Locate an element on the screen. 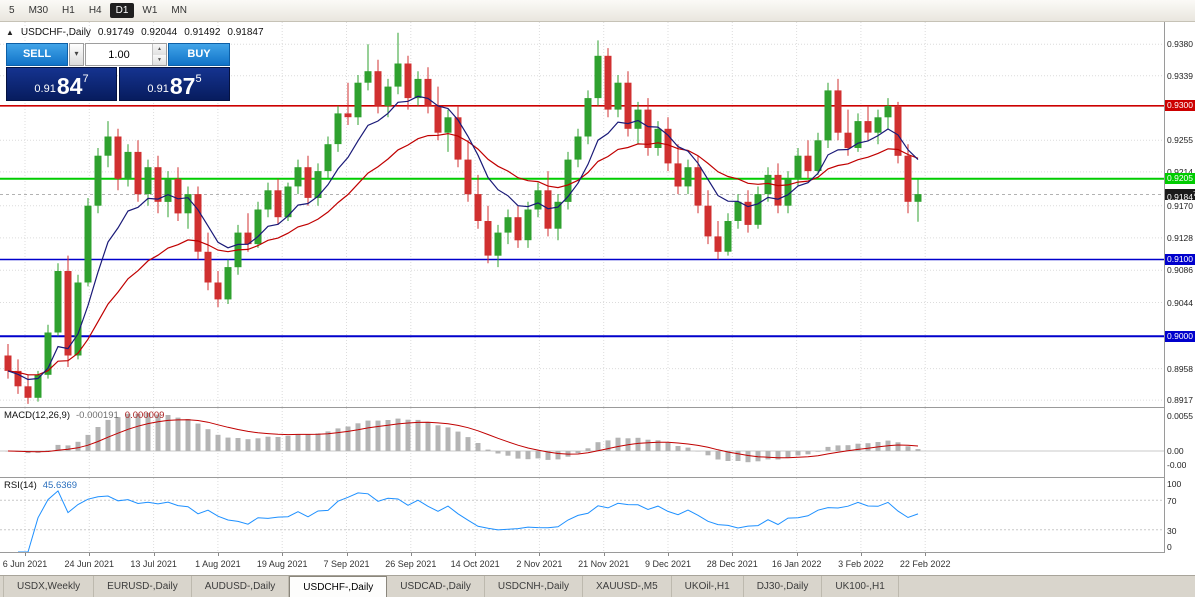  macd-scale-label: -0.00 is located at coordinates (1177, 465).